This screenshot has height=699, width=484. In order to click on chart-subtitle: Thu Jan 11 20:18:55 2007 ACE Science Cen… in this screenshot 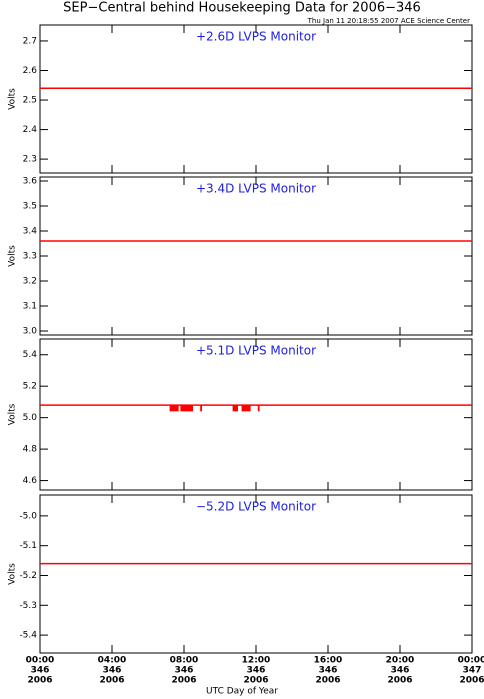, I will do `click(388, 21)`.